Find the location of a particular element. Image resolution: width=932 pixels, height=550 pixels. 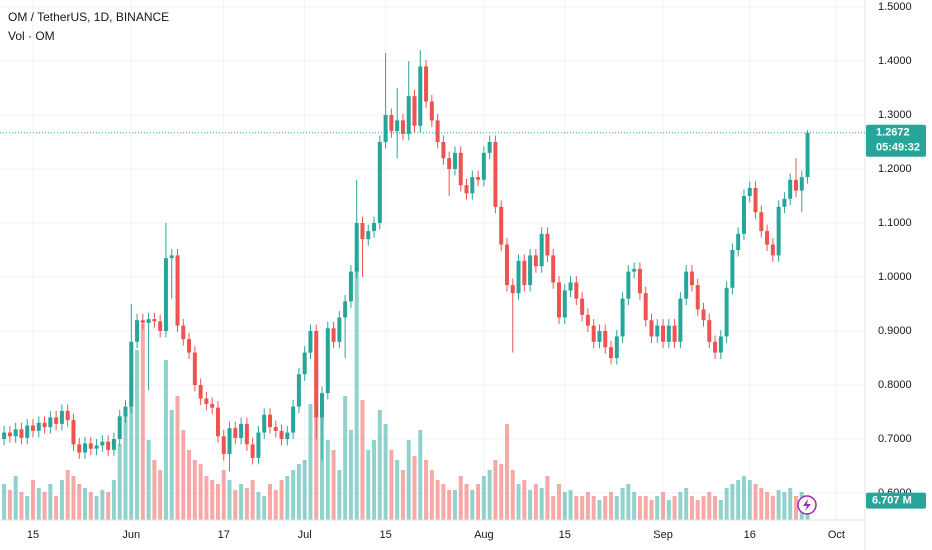

chart-title: OM / TetherUS, 1D, BINANCE is located at coordinates (88, 17).